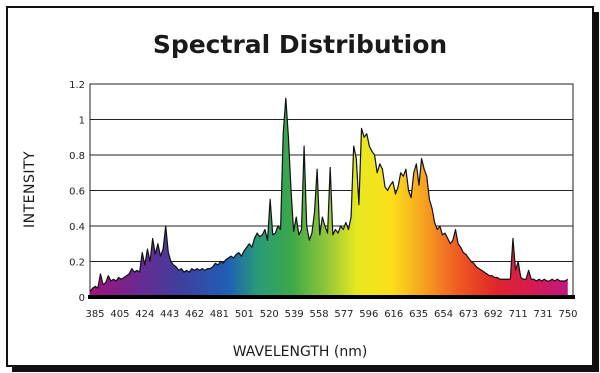 The width and height of the screenshot is (600, 373). Describe the element at coordinates (305, 369) in the screenshot. I see `frame-shadow-bottom` at that location.